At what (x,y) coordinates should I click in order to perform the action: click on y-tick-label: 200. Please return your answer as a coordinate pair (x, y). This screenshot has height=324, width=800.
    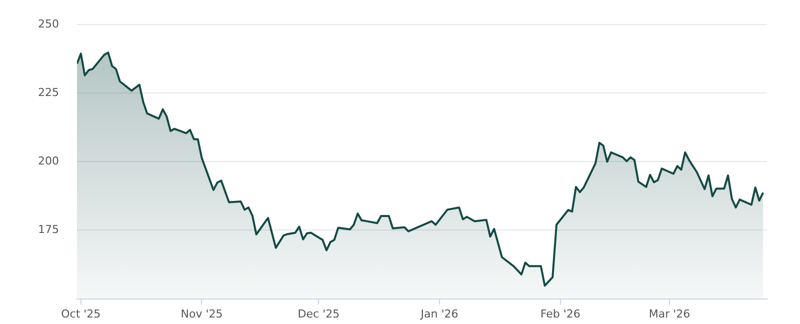
    Looking at the image, I should click on (48, 161).